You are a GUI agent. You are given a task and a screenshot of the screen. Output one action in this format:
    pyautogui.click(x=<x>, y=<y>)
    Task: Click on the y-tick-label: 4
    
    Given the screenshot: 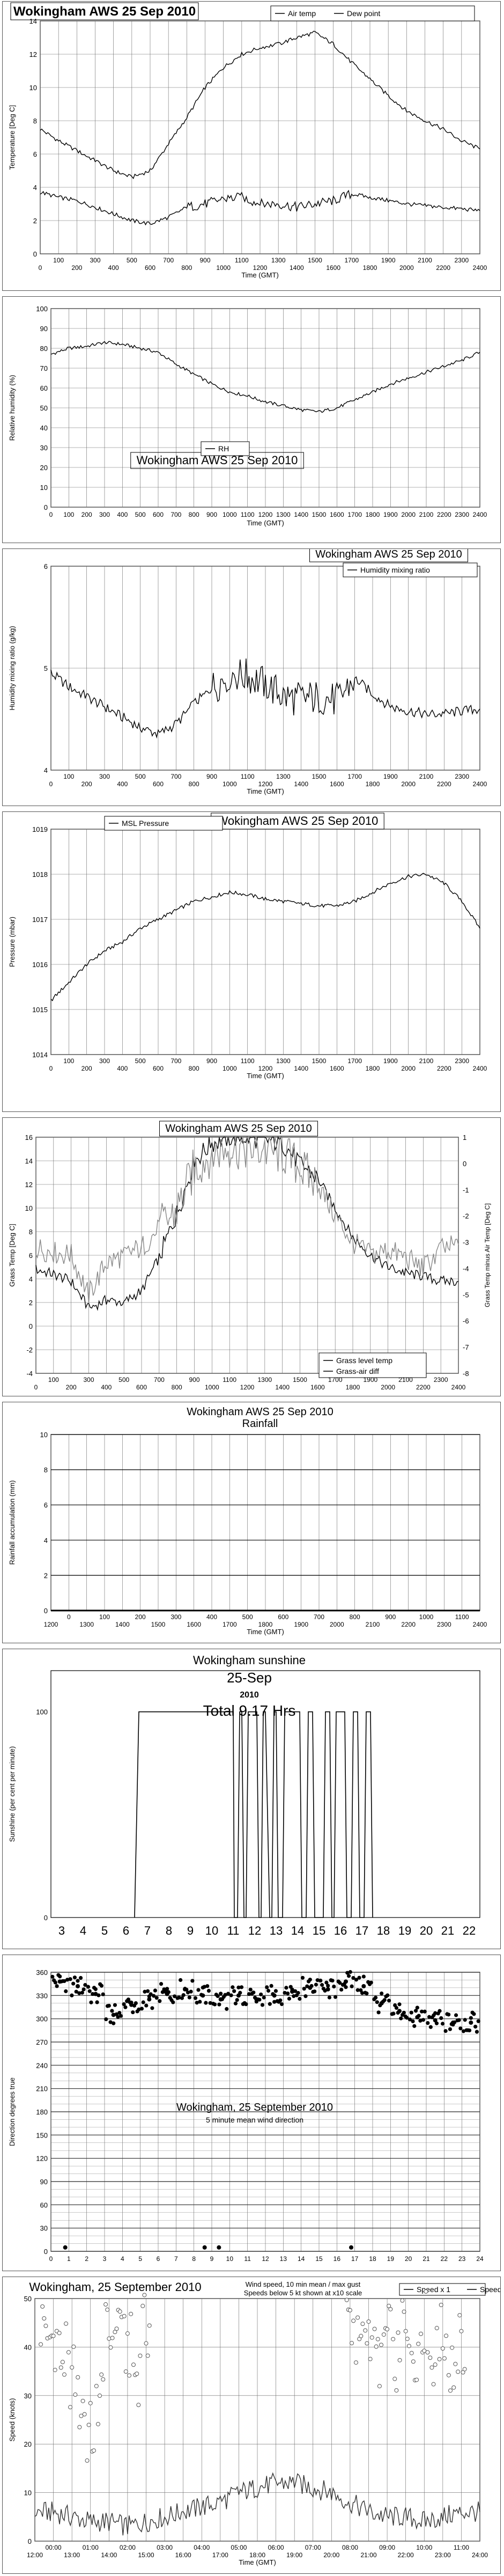 What is the action you would take?
    pyautogui.click(x=46, y=770)
    